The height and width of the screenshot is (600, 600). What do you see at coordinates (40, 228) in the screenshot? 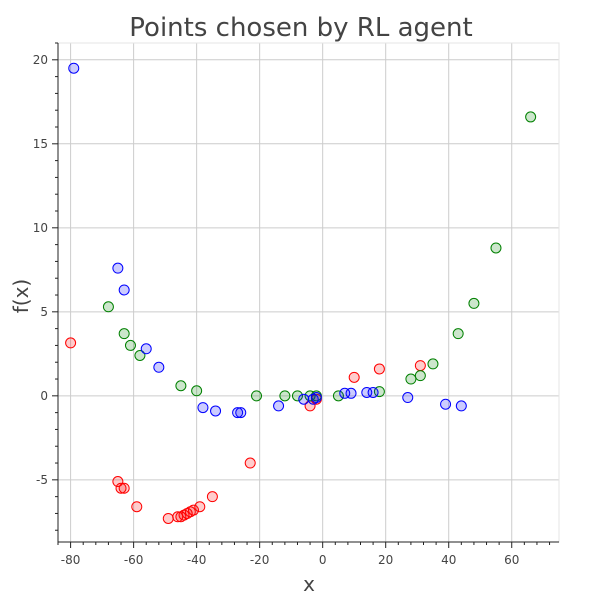
I see `y-tick-label: 10` at bounding box center [40, 228].